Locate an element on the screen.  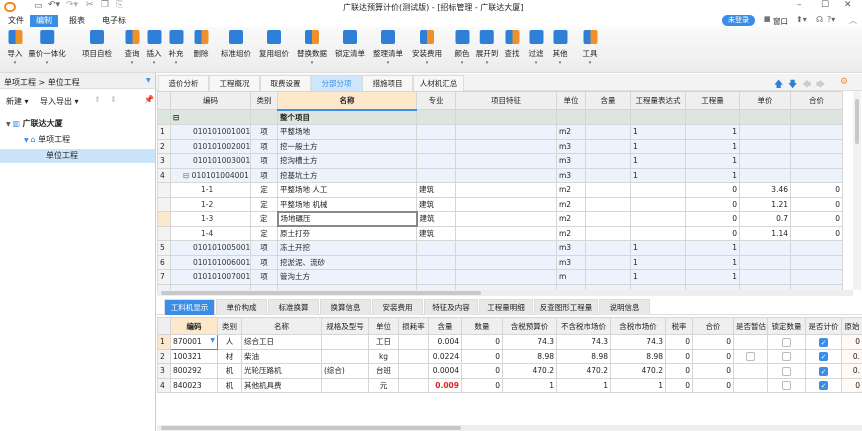
cell-name: 综合工日 is located at coordinates (281, 342).